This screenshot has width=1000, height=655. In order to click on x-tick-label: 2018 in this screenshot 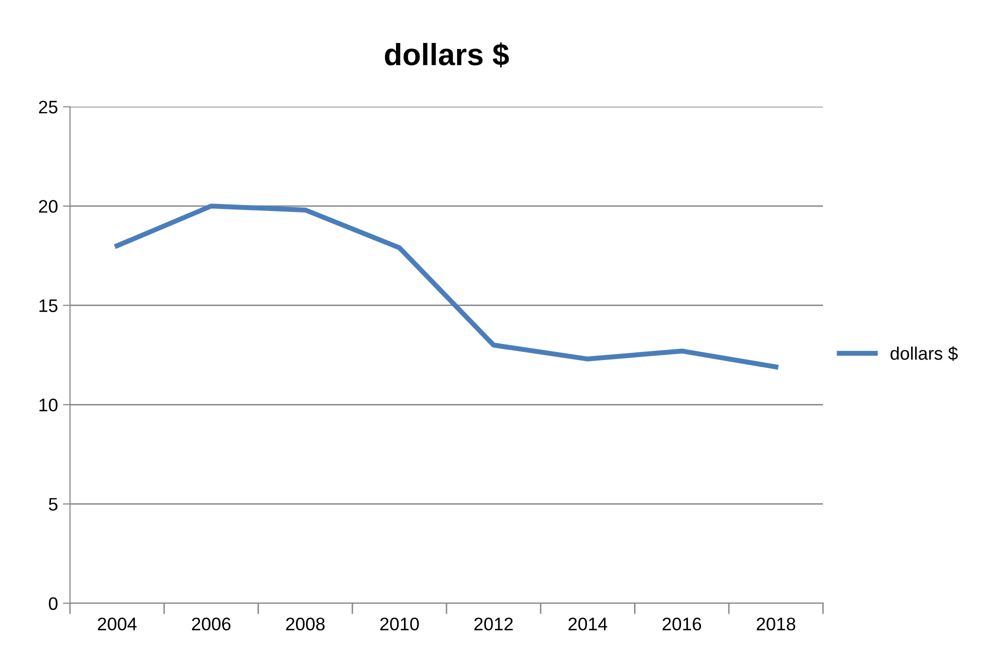, I will do `click(776, 624)`.